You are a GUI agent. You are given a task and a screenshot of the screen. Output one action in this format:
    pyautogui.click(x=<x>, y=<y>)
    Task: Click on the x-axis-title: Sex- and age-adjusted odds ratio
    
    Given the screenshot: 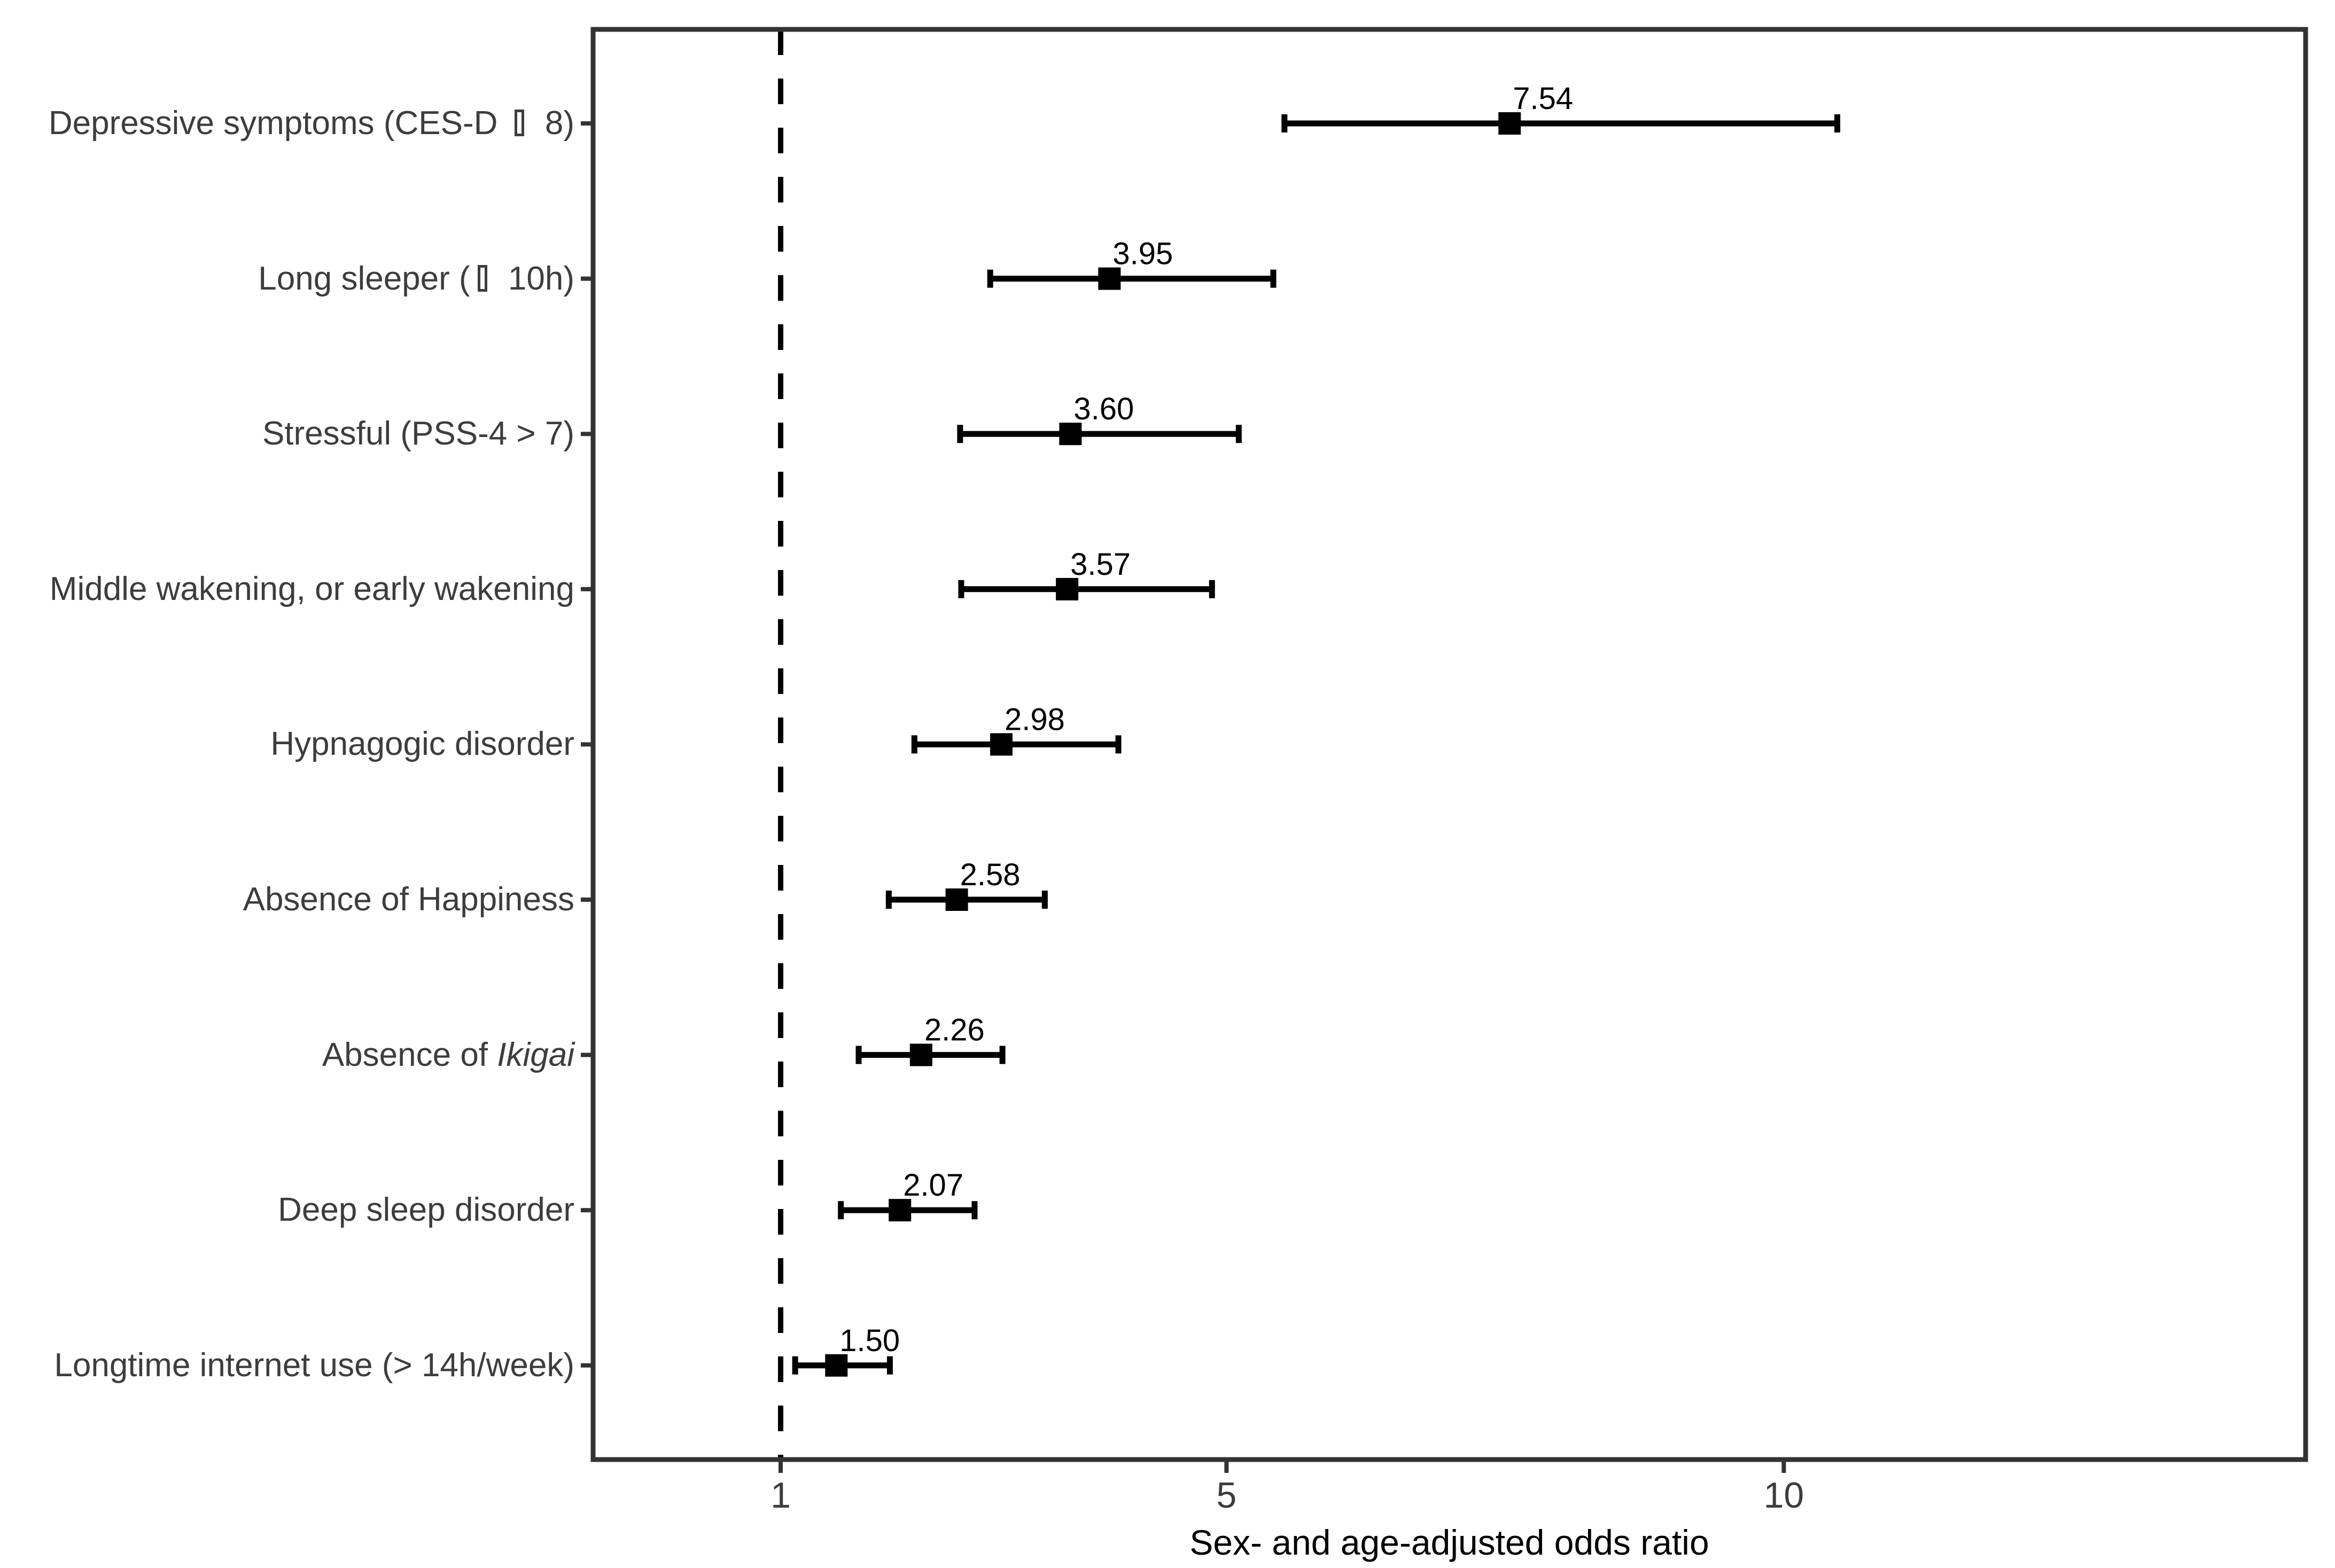 What is the action you would take?
    pyautogui.click(x=1449, y=1542)
    